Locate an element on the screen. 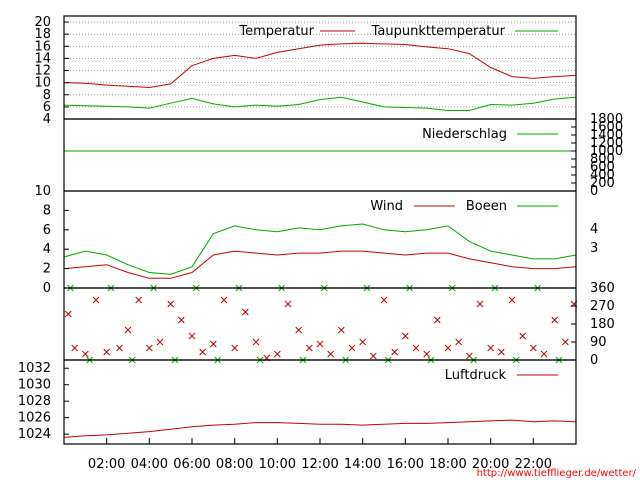 The image size is (640, 480). y-tick-label-right: 200 is located at coordinates (602, 183).